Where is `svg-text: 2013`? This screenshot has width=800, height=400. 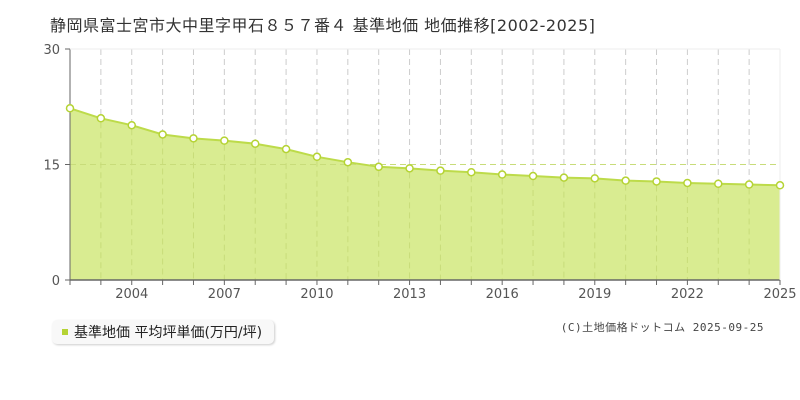
svg-text: 2013 is located at coordinates (409, 294).